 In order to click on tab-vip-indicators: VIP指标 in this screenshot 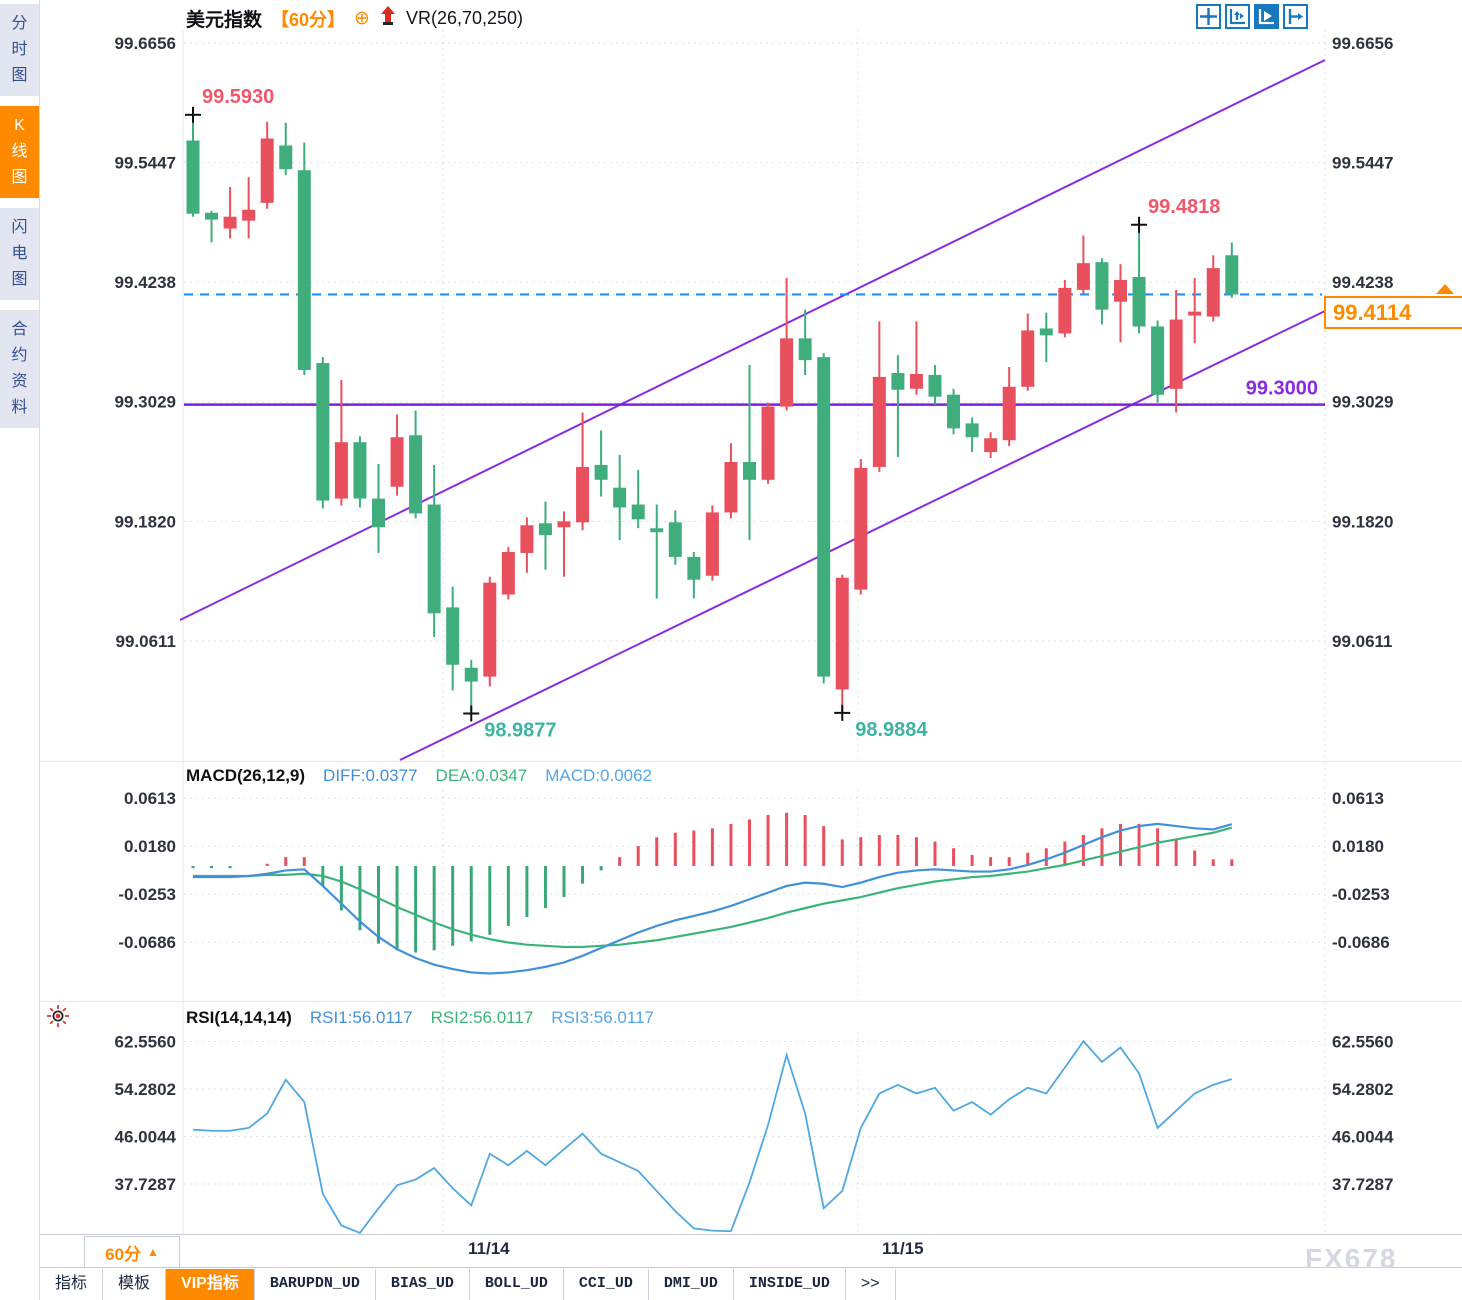, I will do `click(210, 1284)`.